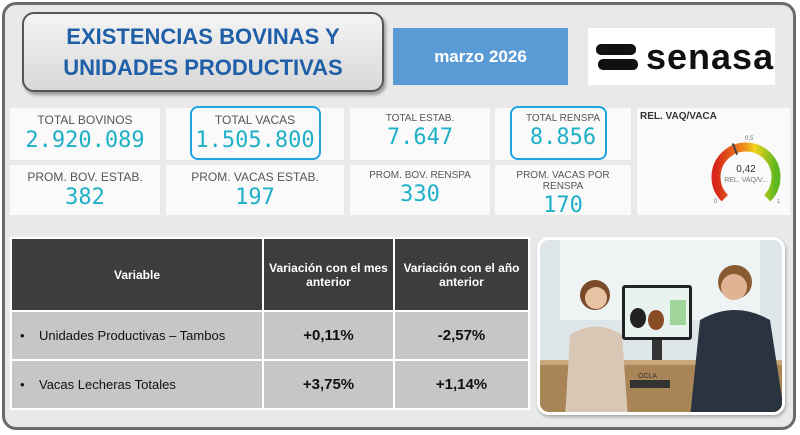 This screenshot has height=435, width=800. I want to click on kpi-prom-vacas-estab: PROM. VACAS ESTAB. 197, so click(255, 190).